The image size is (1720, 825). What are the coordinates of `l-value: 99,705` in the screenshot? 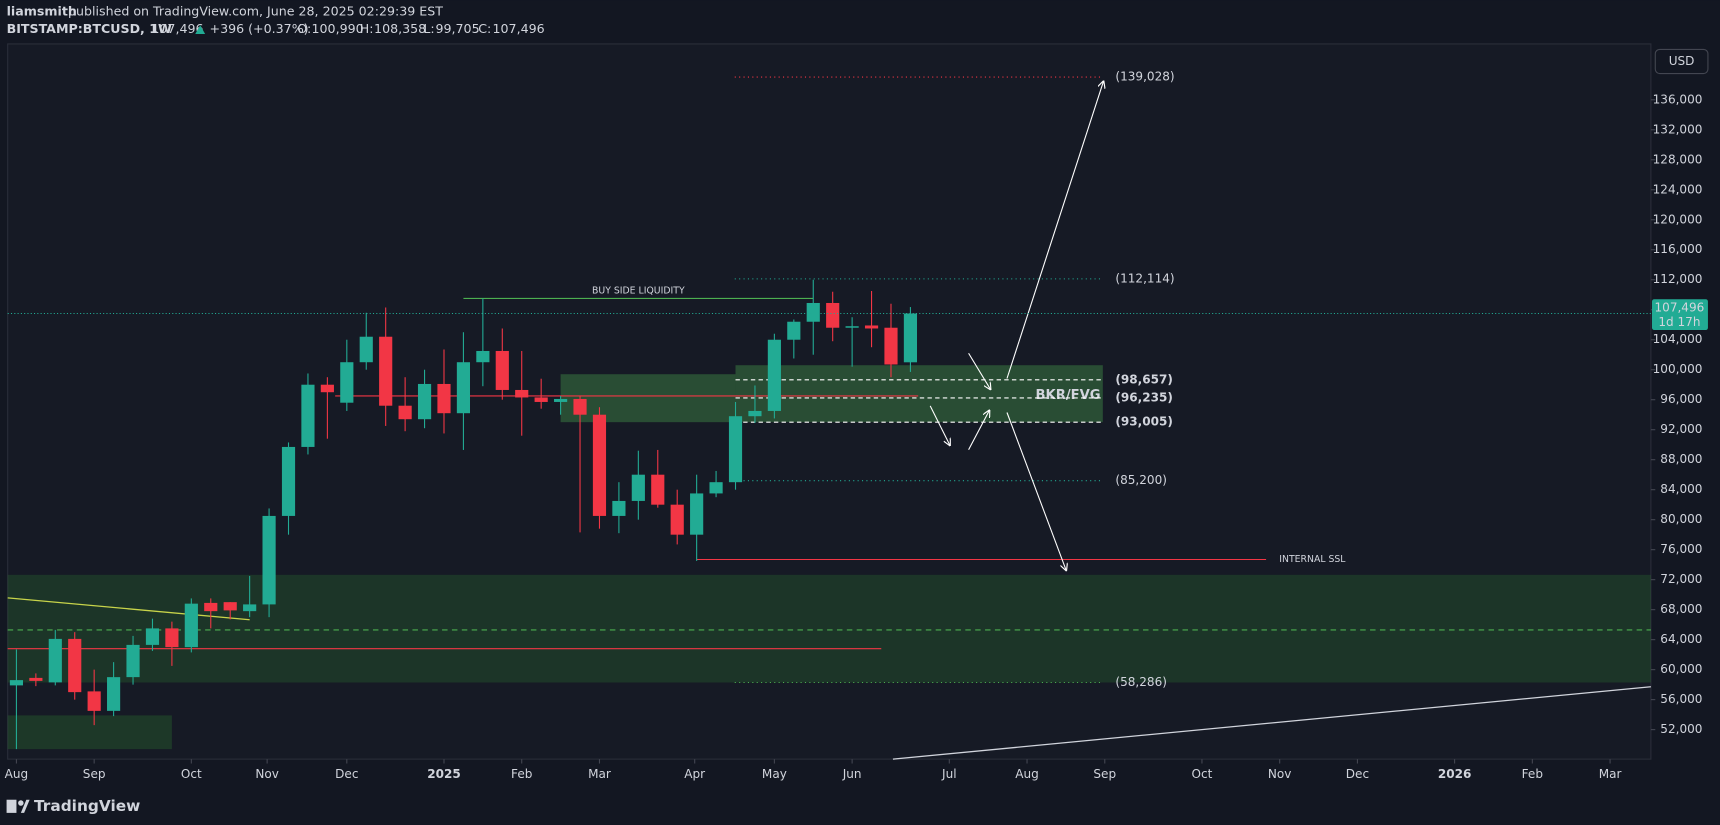 It's located at (457, 28).